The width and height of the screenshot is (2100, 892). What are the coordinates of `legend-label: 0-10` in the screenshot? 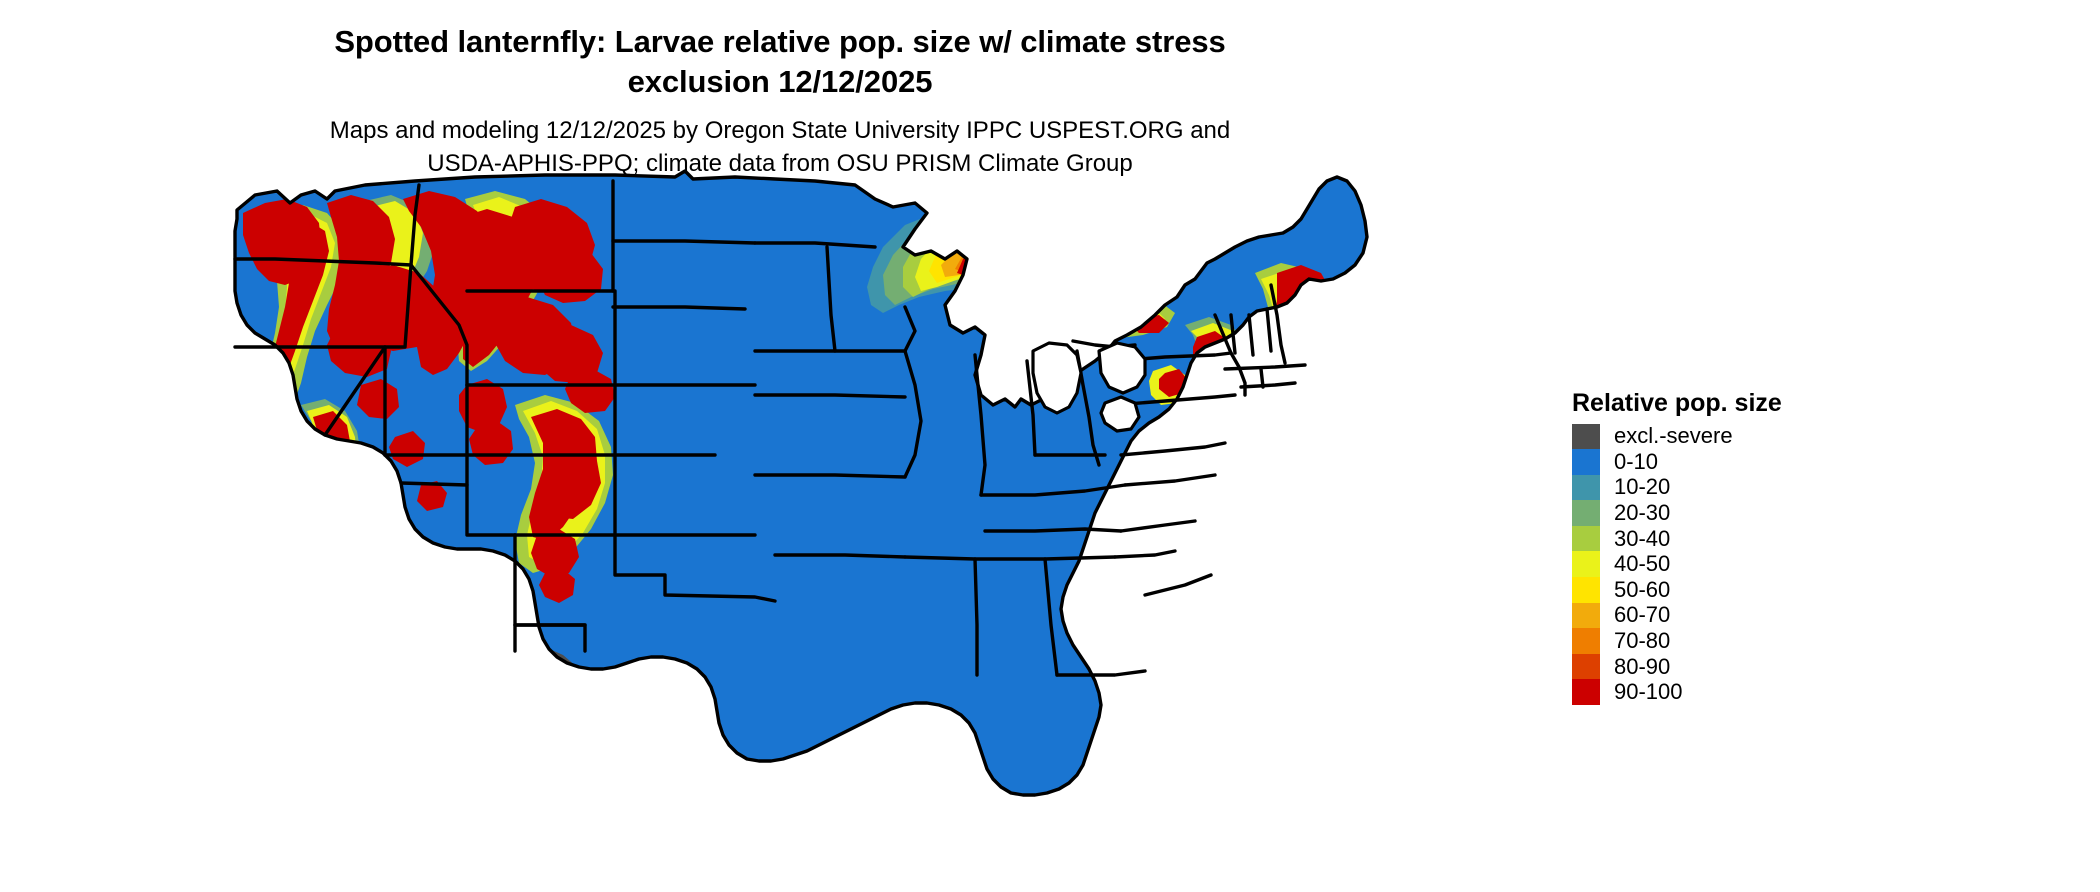 It's located at (1636, 461).